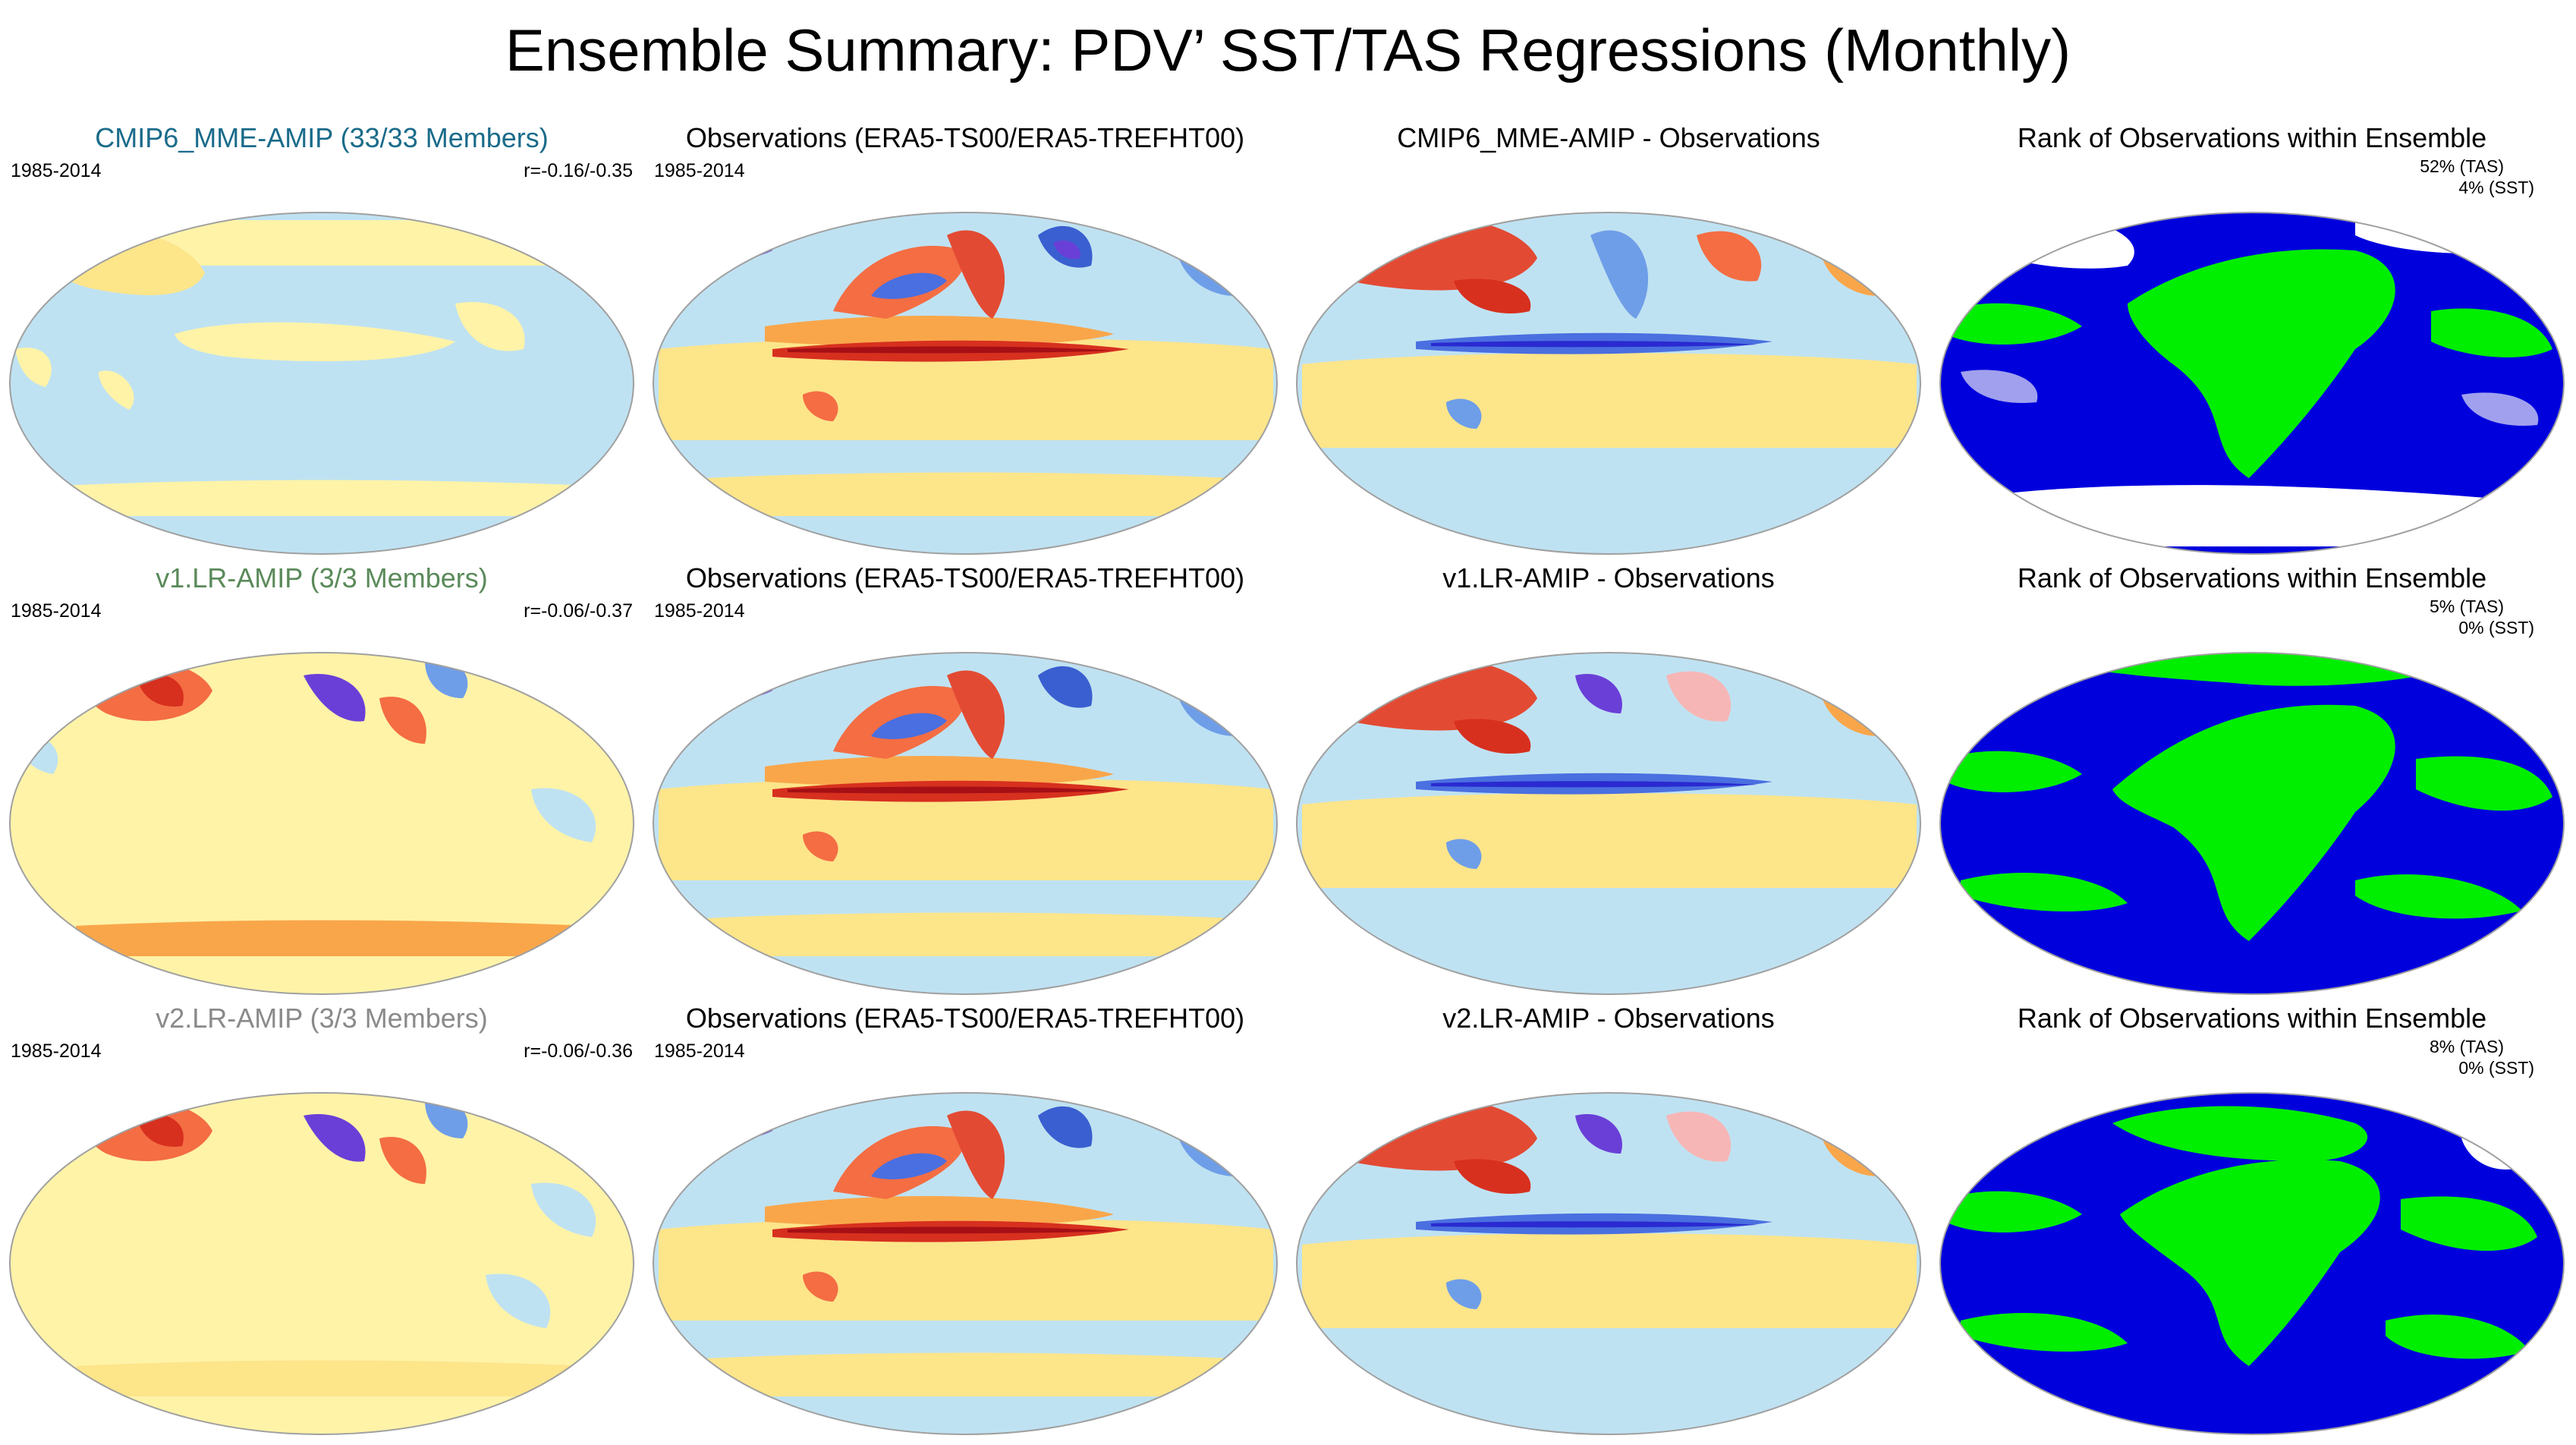 Image resolution: width=2576 pixels, height=1445 pixels. Describe the element at coordinates (1608, 823) in the screenshot. I see `diff-map-row2` at that location.